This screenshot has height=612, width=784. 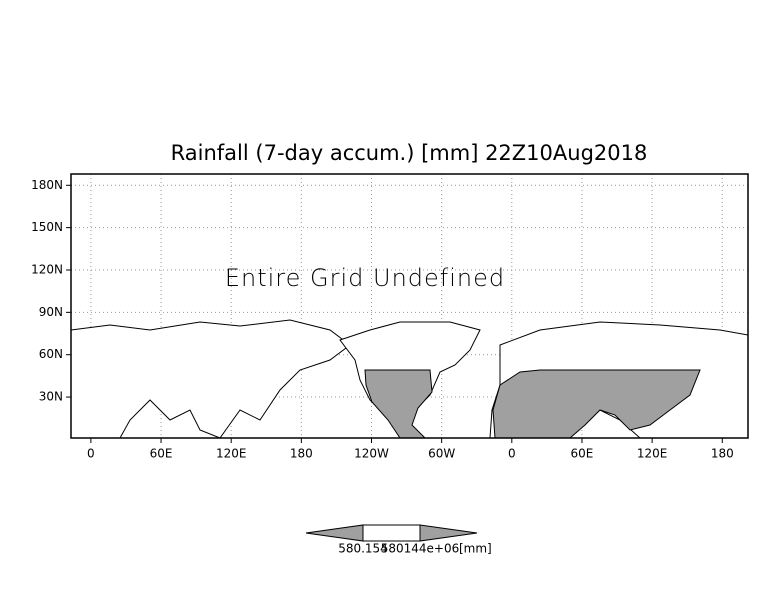 What do you see at coordinates (441, 454) in the screenshot?
I see `x-tick-label: 60W` at bounding box center [441, 454].